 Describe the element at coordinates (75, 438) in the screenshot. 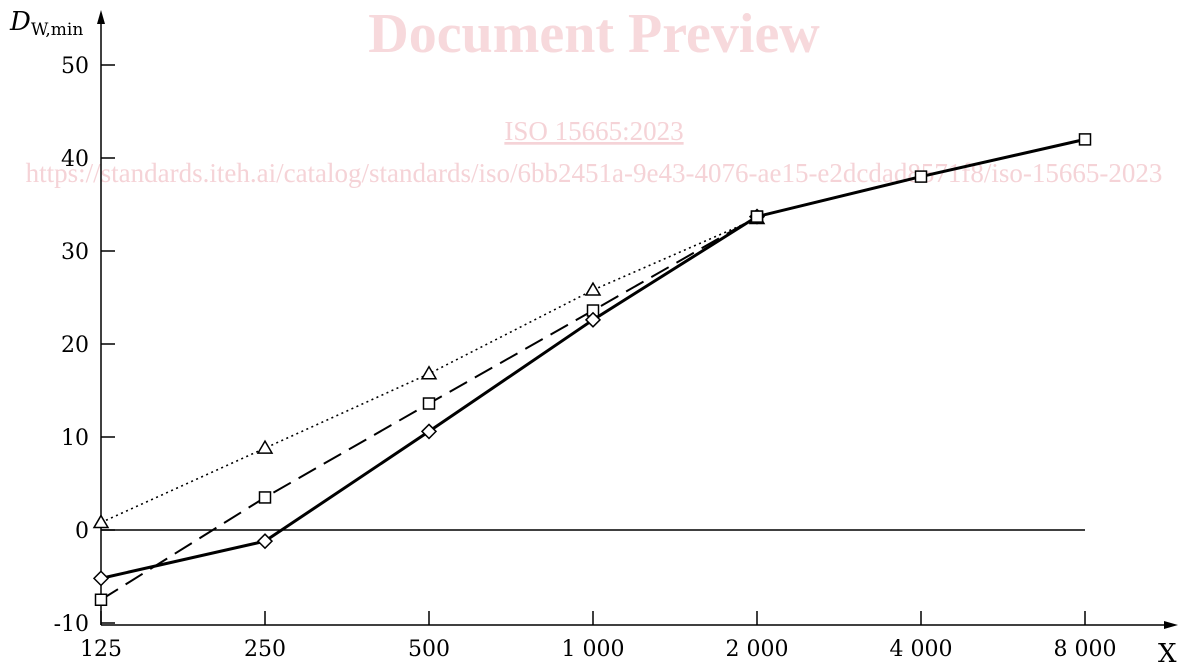

I see `y-tick-label: 10` at that location.